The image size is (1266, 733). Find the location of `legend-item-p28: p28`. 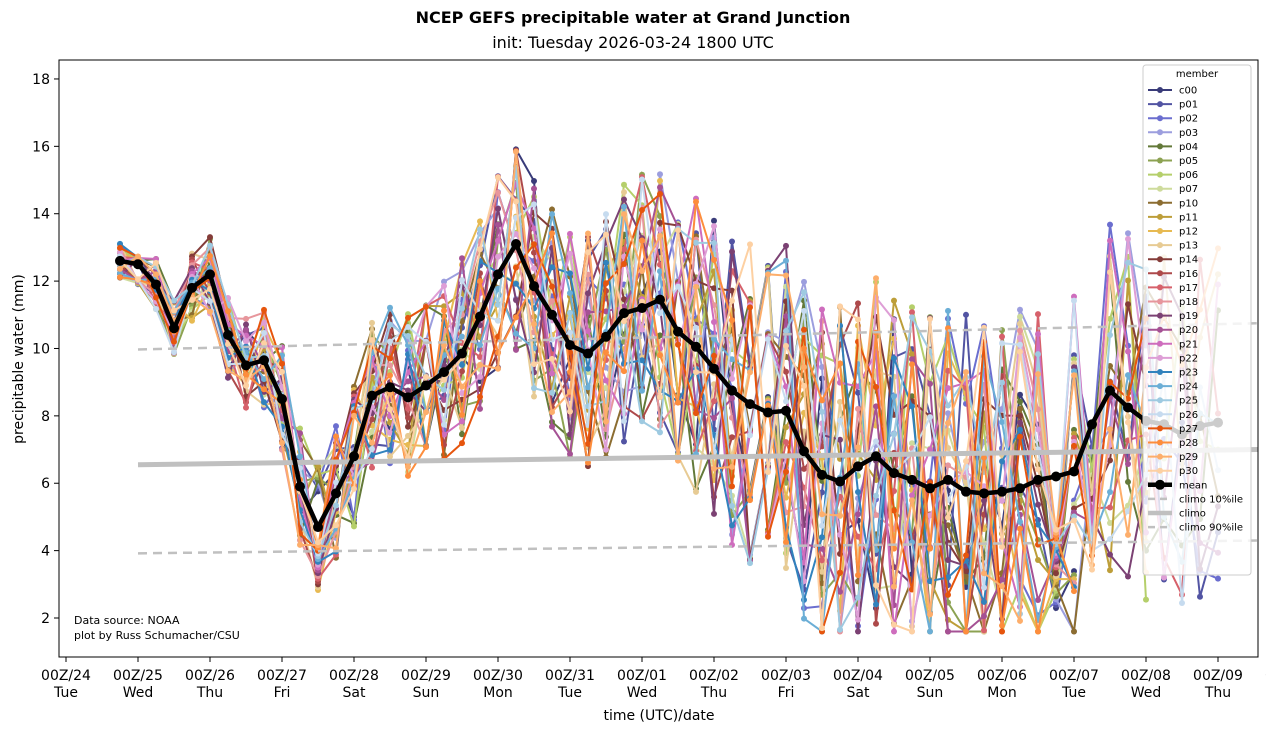

legend-item-p28: p28 is located at coordinates (1173, 443).